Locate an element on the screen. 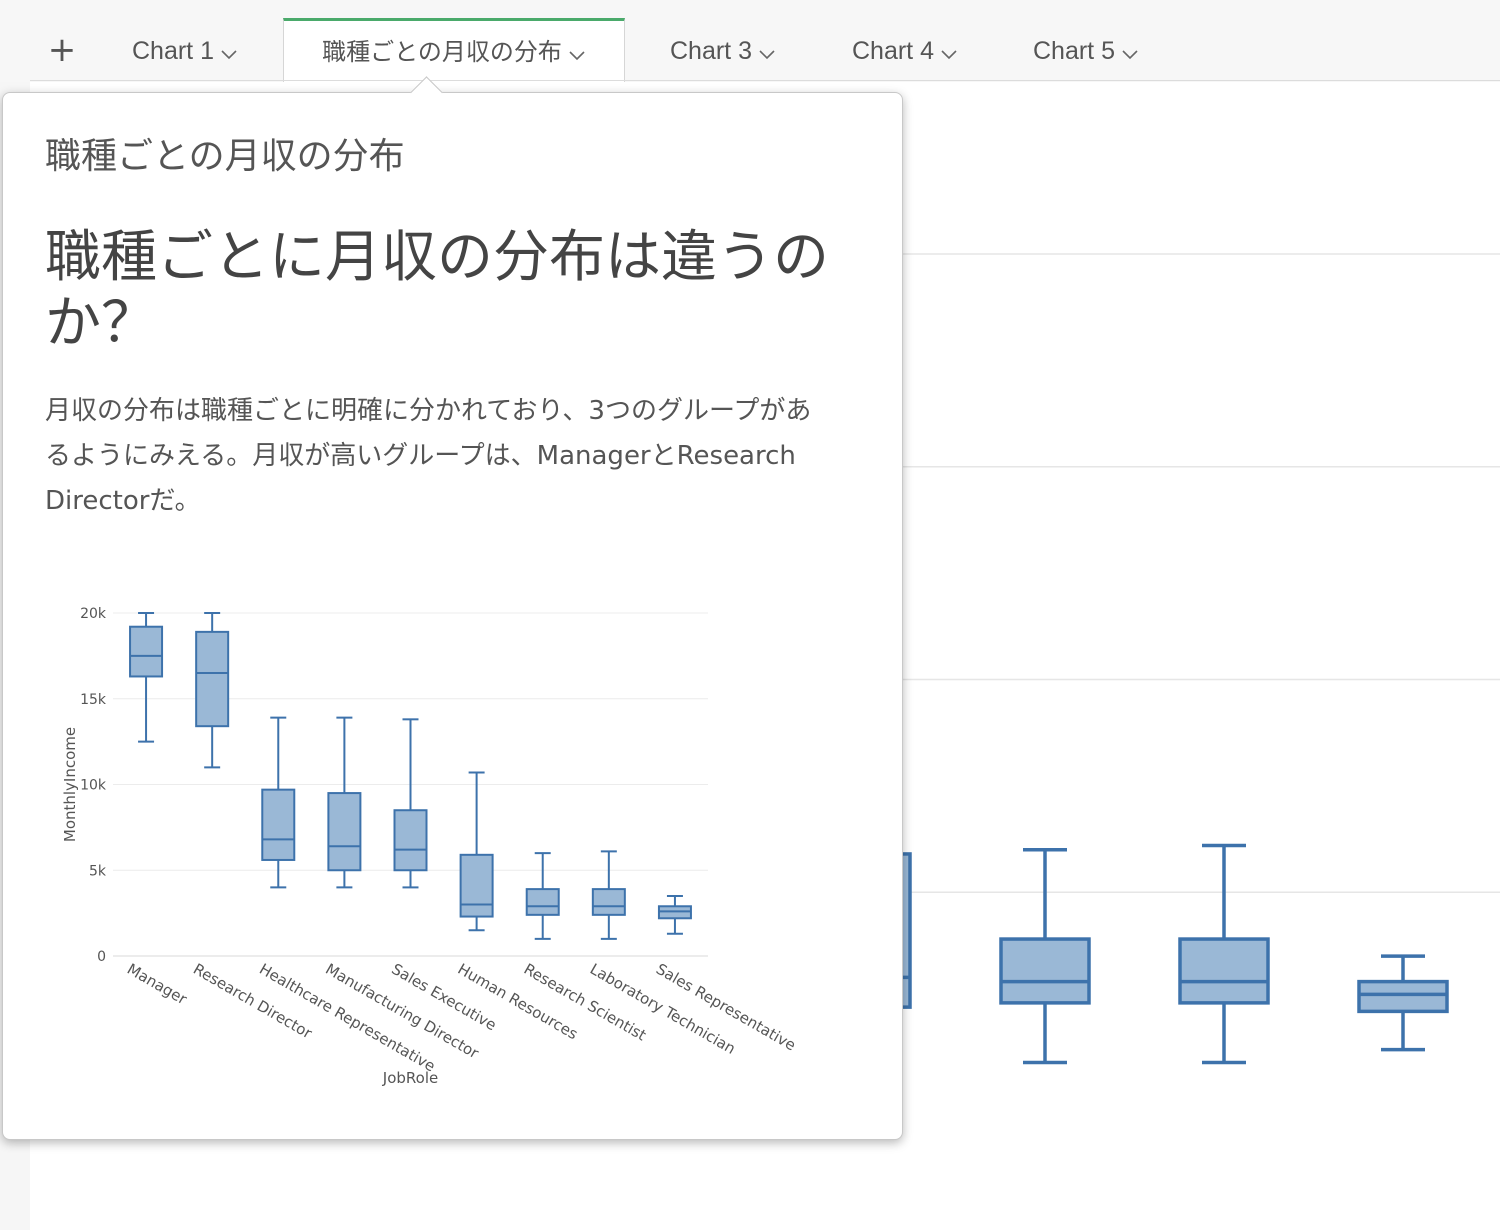 This screenshot has width=1500, height=1230. add-tab-button: + is located at coordinates (62, 50).